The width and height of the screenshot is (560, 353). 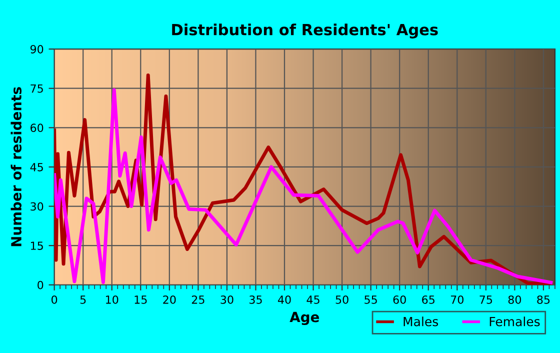 What do you see at coordinates (421, 321) in the screenshot?
I see `legend-label: Males` at bounding box center [421, 321].